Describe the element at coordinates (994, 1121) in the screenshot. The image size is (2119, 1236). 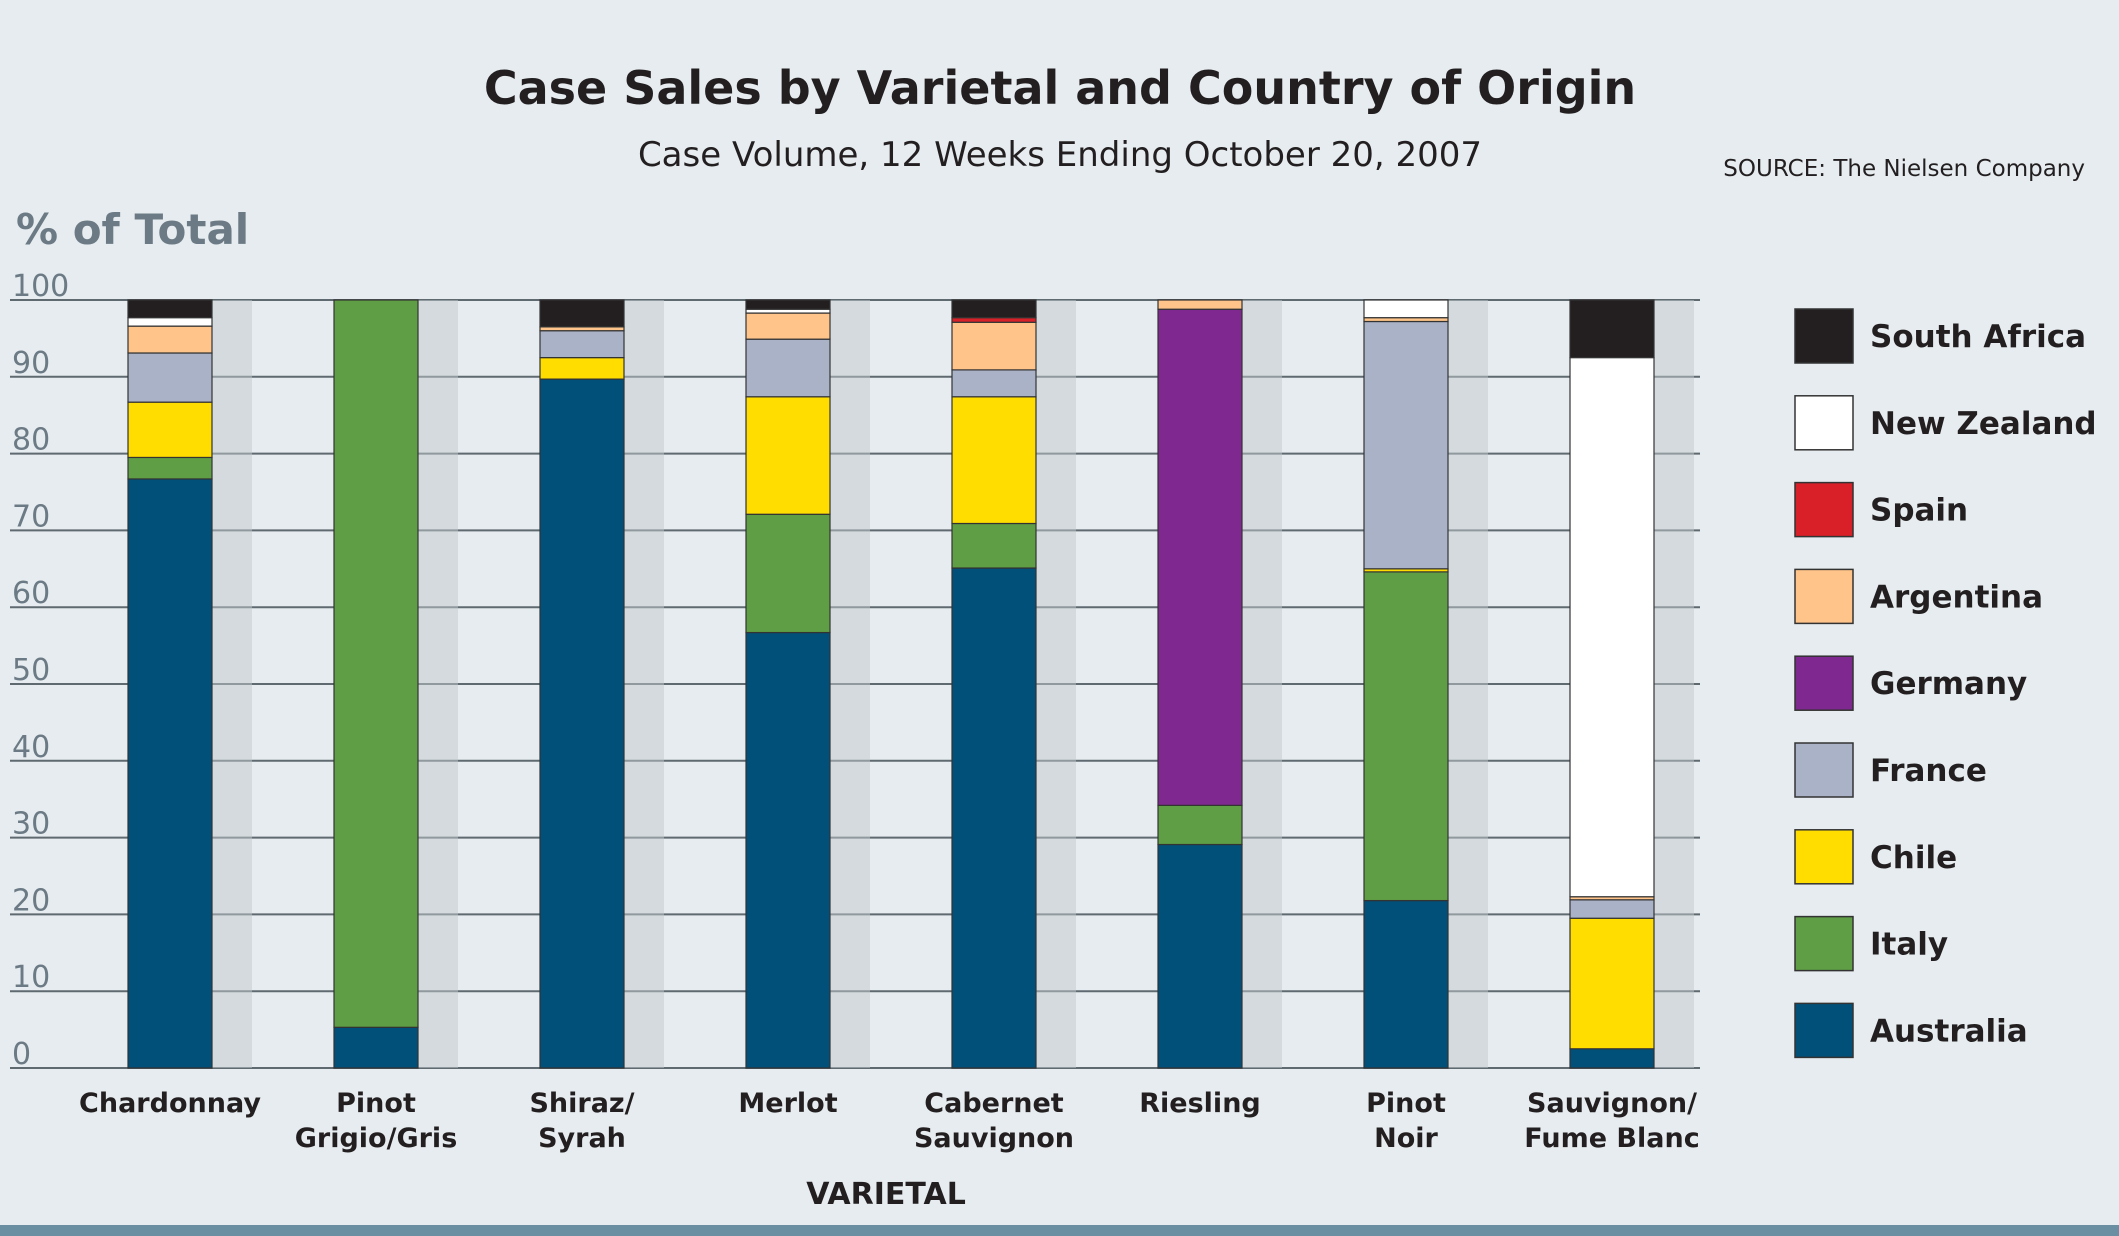
I see `x-tick-label: Cabernet Sauvignon` at that location.